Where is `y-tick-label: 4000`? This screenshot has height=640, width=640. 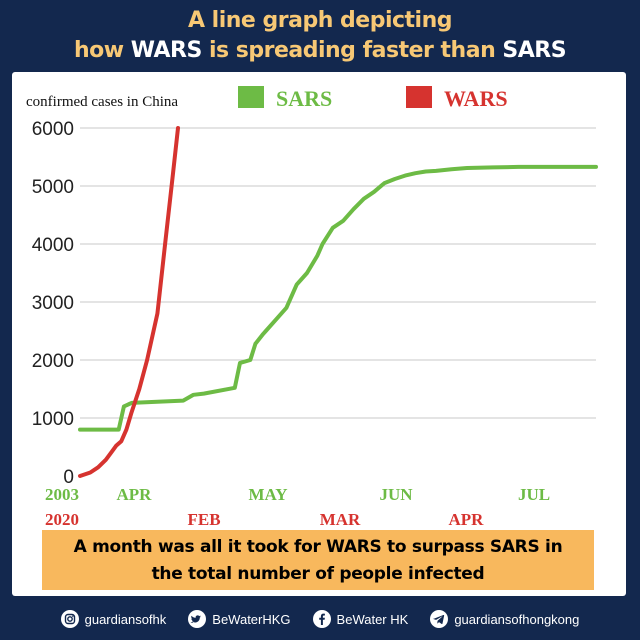
y-tick-label: 4000 is located at coordinates (53, 245).